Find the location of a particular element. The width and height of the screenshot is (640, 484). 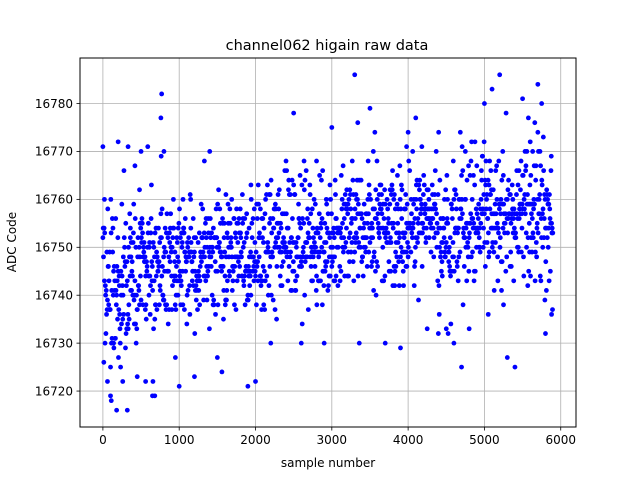

x-axis-label: sample number is located at coordinates (328, 463).